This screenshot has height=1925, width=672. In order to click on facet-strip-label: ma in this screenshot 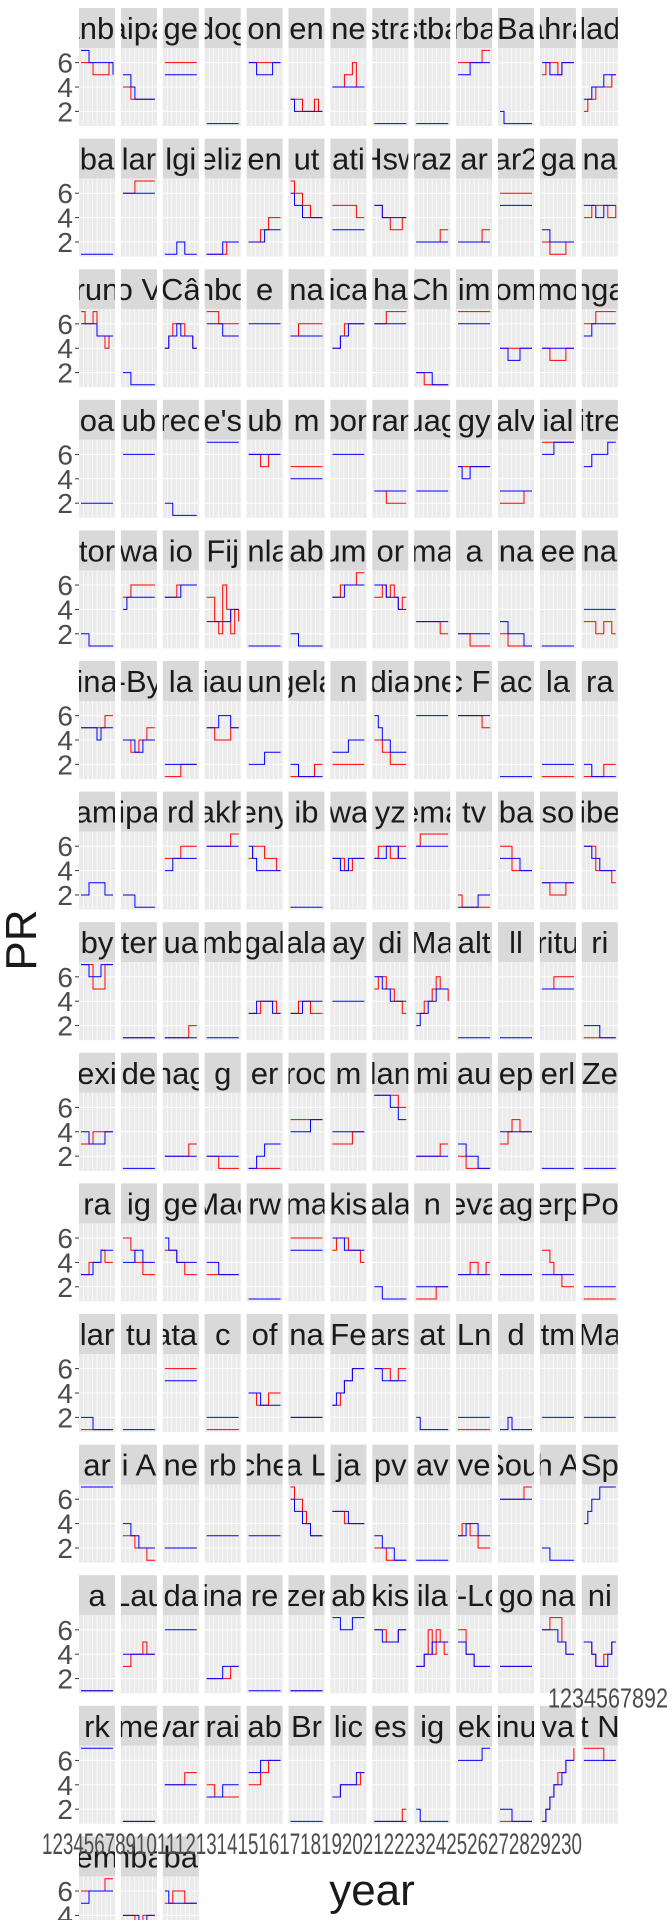, I will do `click(433, 550)`.